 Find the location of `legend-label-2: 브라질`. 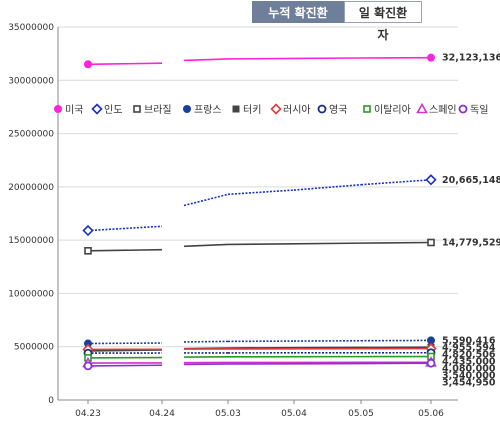

legend-label-2: 브라질 is located at coordinates (158, 110).